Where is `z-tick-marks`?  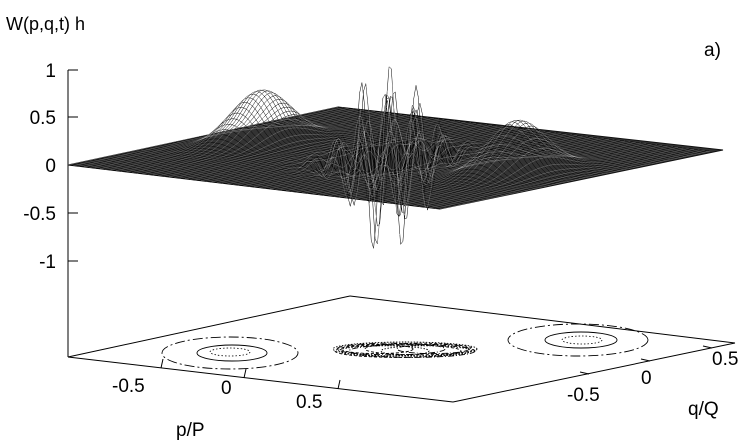
z-tick-marks is located at coordinates (73, 165).